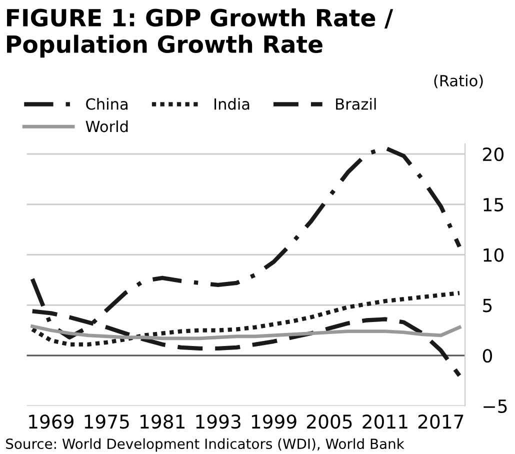 This screenshot has width=515, height=454. I want to click on y-tick-label: 5, so click(487, 305).